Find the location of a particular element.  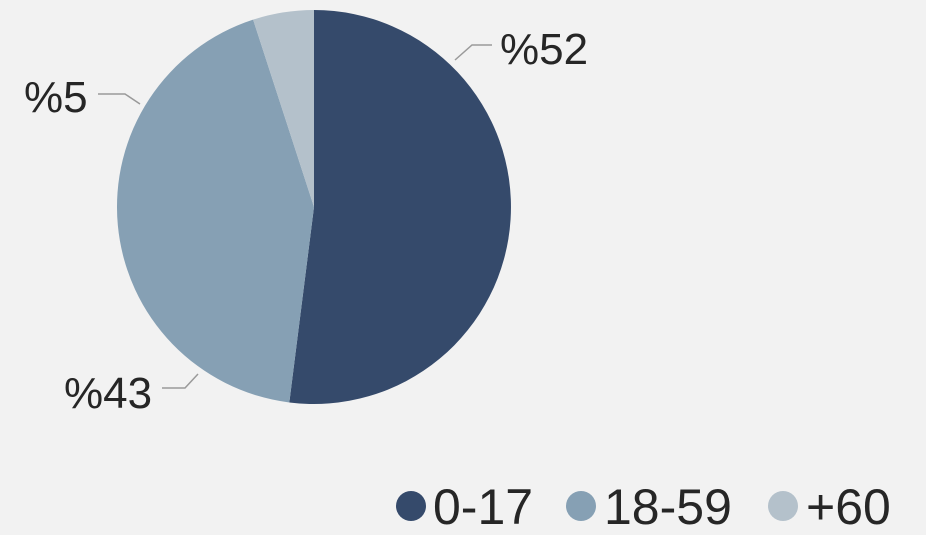

legend-item-18-59: 18-59 is located at coordinates (649, 507).